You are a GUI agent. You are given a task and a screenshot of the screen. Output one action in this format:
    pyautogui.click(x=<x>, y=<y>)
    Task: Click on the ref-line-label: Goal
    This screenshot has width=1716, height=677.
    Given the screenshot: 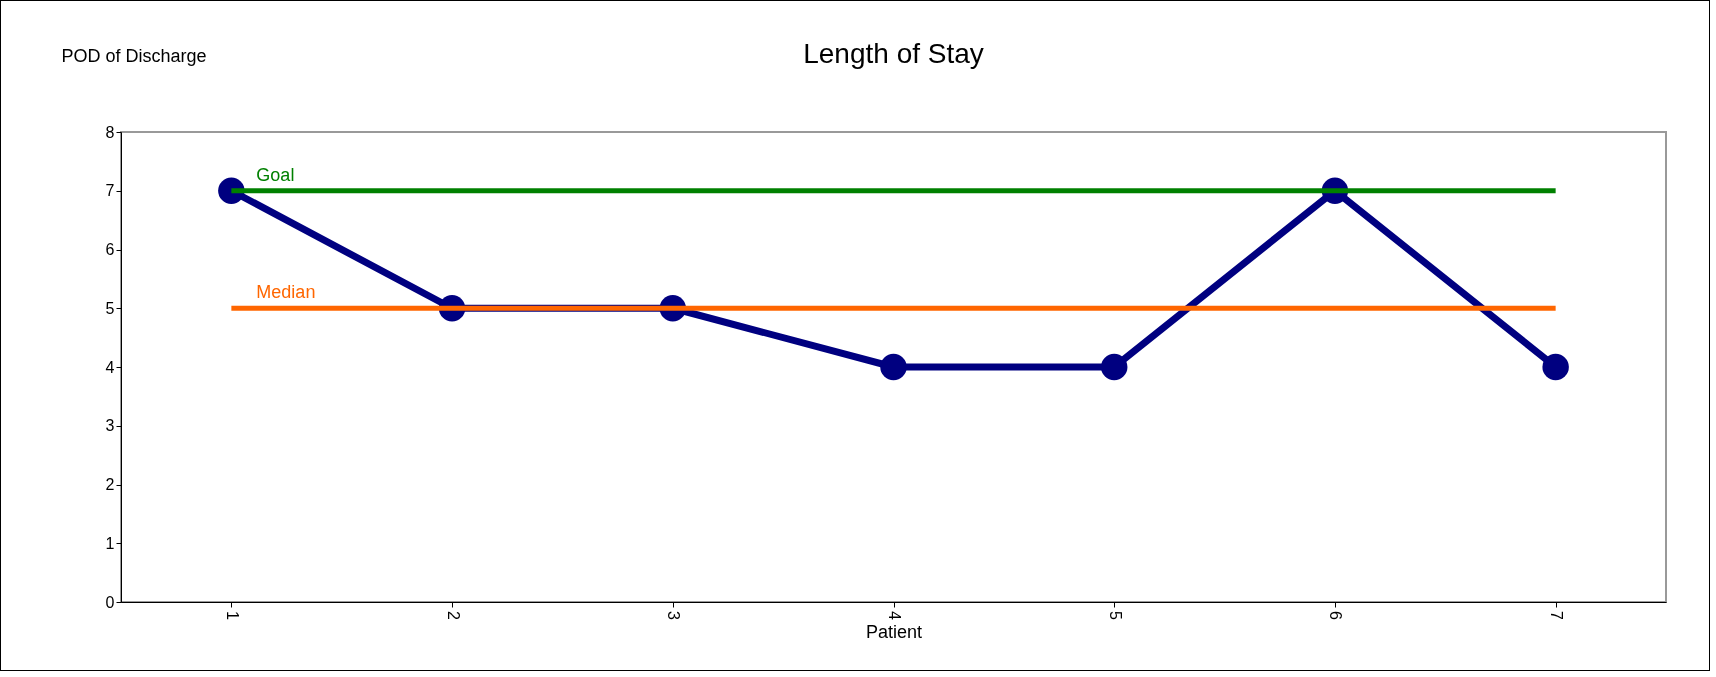 What is the action you would take?
    pyautogui.click(x=275, y=174)
    